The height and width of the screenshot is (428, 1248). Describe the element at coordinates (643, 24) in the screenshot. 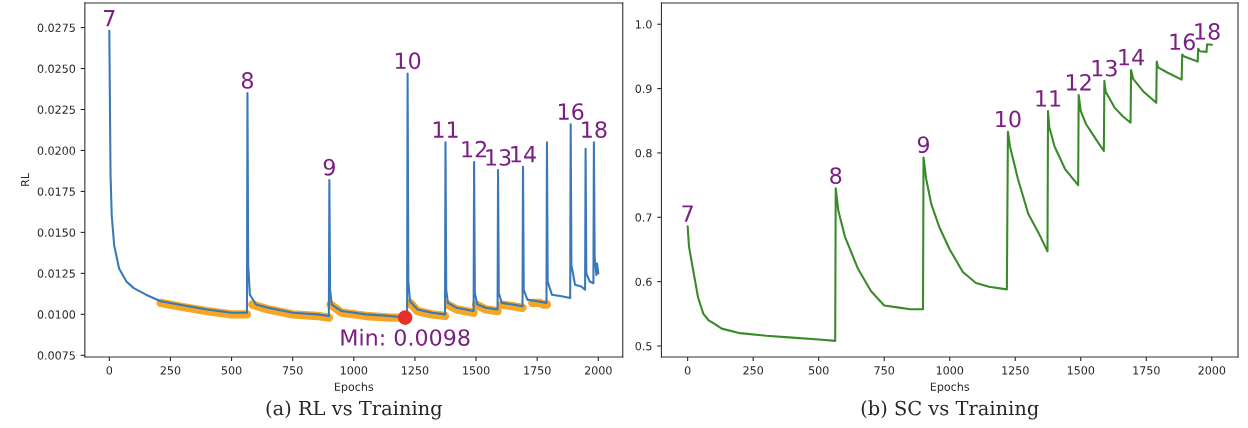

I see `y-tick-label: 1.0` at that location.